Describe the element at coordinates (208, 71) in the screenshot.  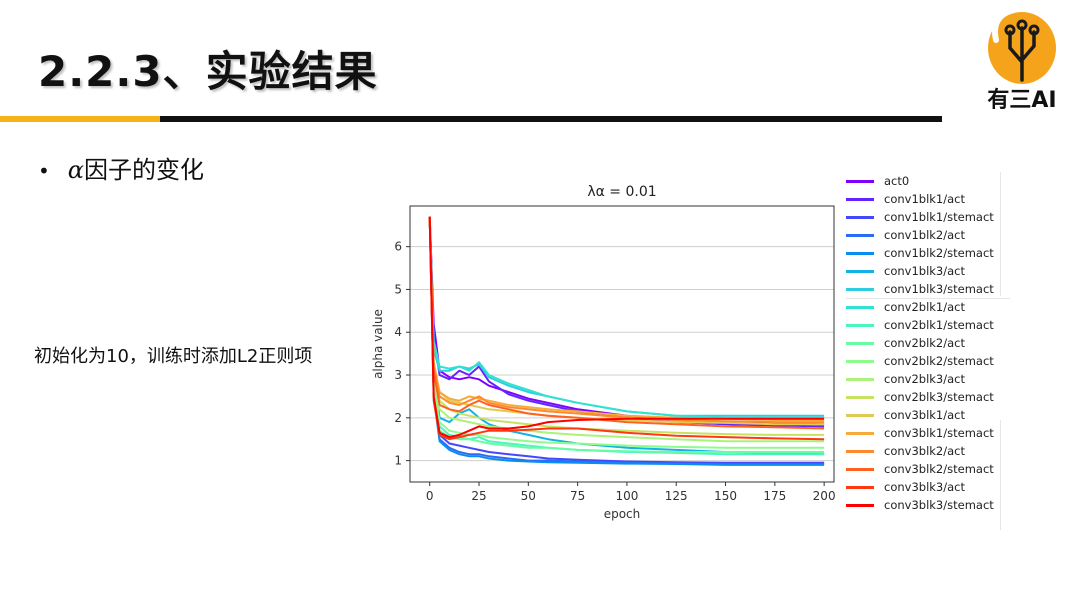
I see `slide-title: 2.2.3、实验结果` at that location.